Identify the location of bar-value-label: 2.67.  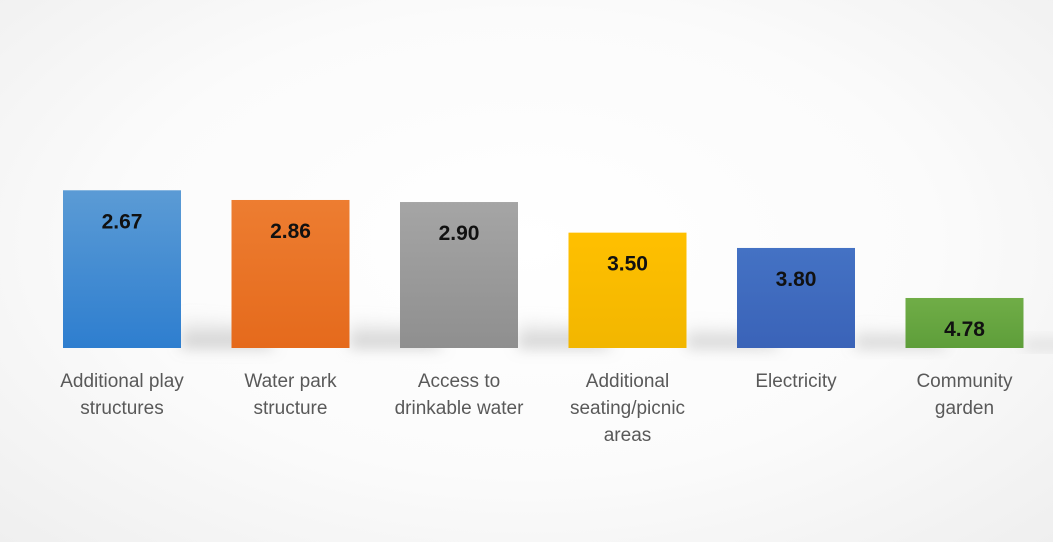
(122, 221).